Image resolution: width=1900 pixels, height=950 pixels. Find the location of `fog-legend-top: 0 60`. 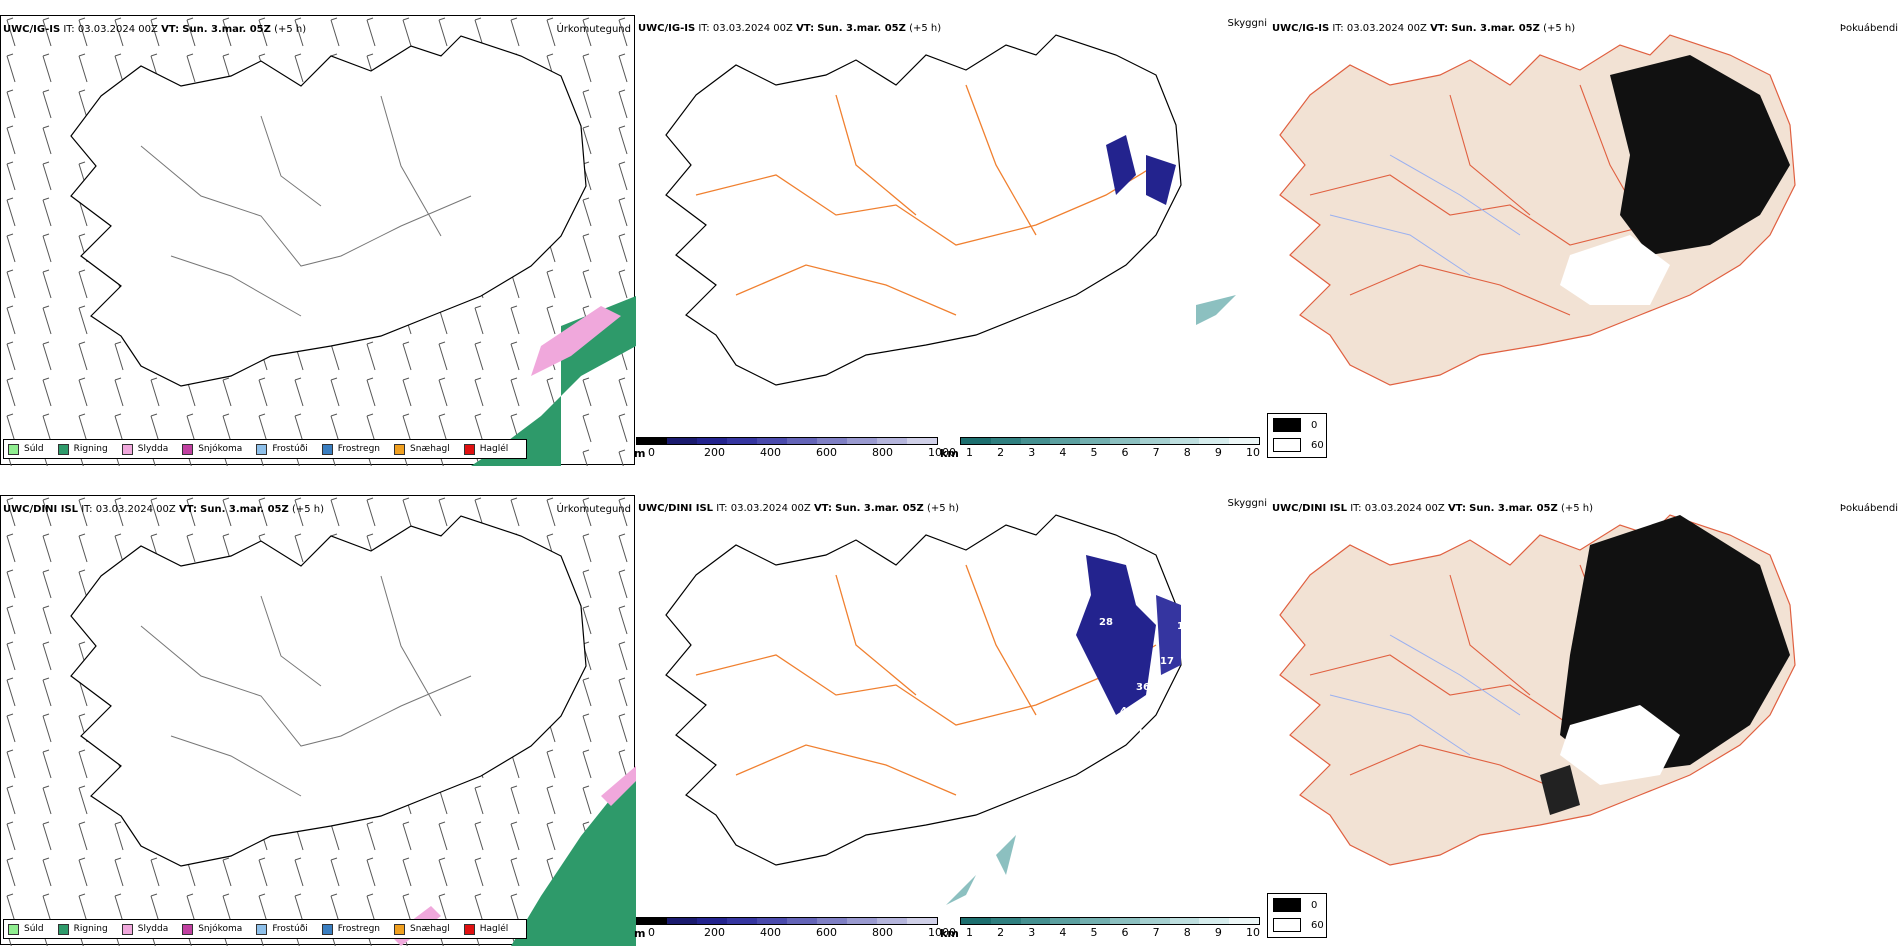

fog-legend-top: 0 60 is located at coordinates (1297, 435).